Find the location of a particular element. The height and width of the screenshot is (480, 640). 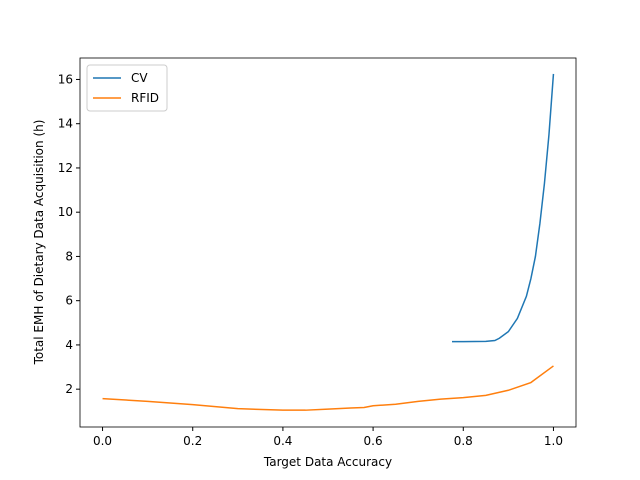

x-tick-label: 0.4 is located at coordinates (282, 441).